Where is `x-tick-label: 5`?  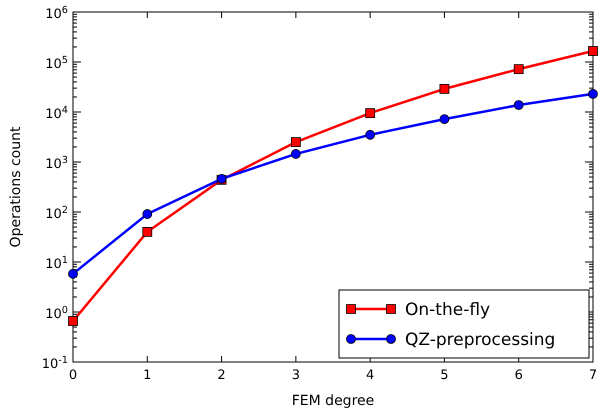
x-tick-label: 5 is located at coordinates (444, 375).